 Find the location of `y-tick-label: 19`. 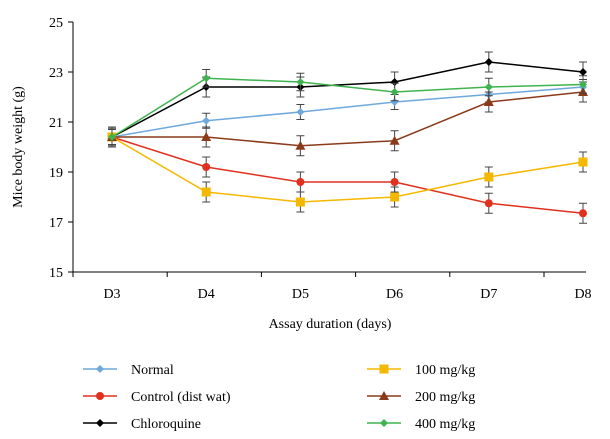

y-tick-label: 19 is located at coordinates (56, 173).